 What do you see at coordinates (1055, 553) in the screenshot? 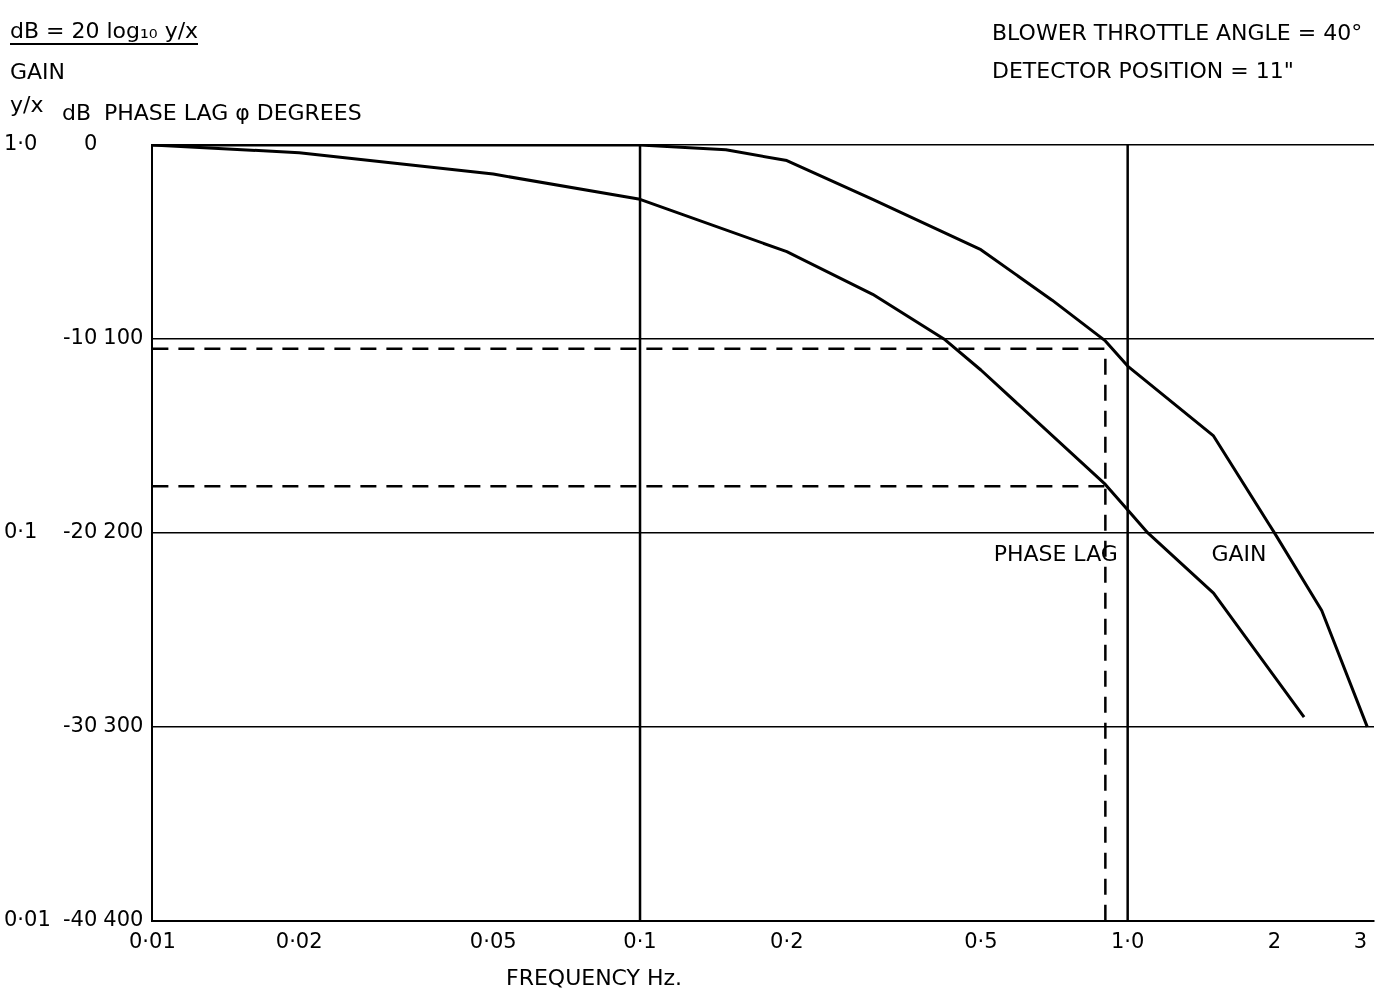
I see `series-label: PHASE LAG` at bounding box center [1055, 553].